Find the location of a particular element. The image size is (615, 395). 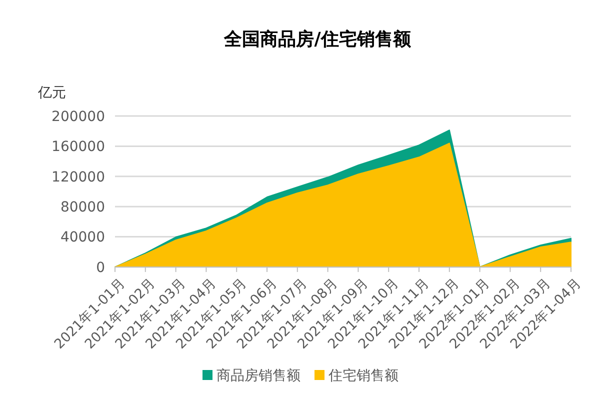

y-axis-title: 亿元 is located at coordinates (51, 93).